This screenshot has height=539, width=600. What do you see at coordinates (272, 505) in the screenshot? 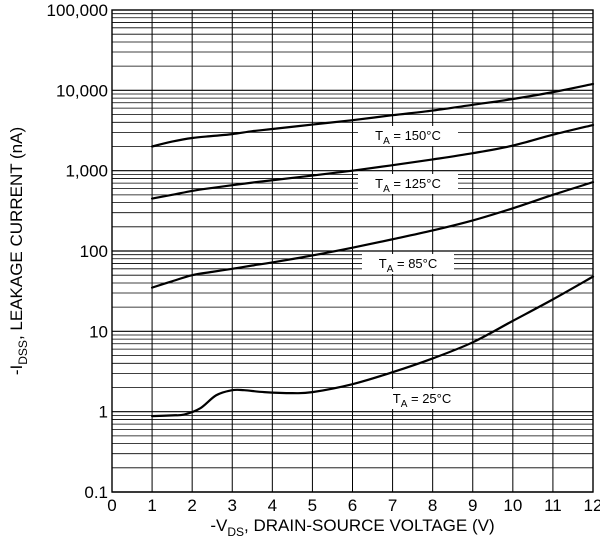
I see `x-tick-label: 4` at bounding box center [272, 505].